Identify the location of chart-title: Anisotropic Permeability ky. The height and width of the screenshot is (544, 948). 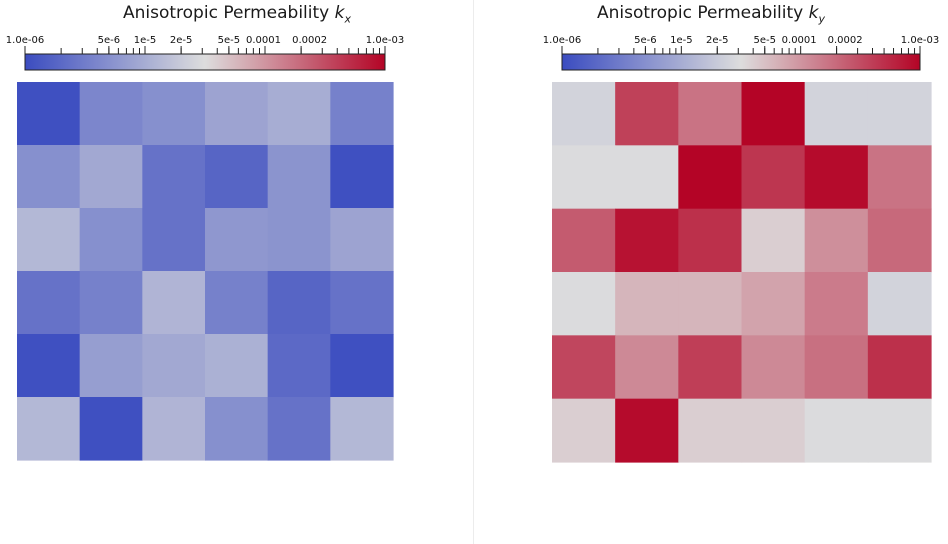
(711, 14).